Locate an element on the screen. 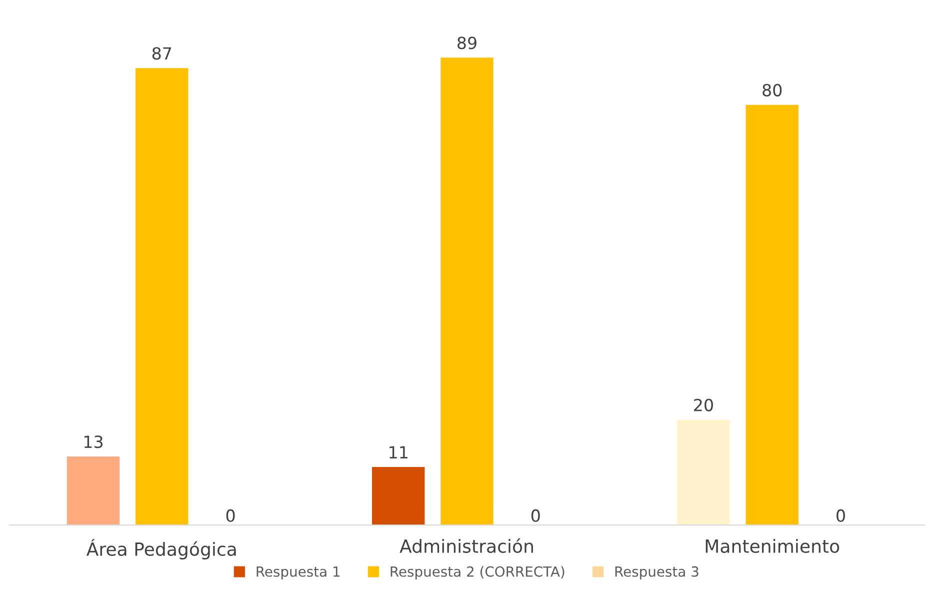  legend-label: Respuesta 3 is located at coordinates (656, 573).